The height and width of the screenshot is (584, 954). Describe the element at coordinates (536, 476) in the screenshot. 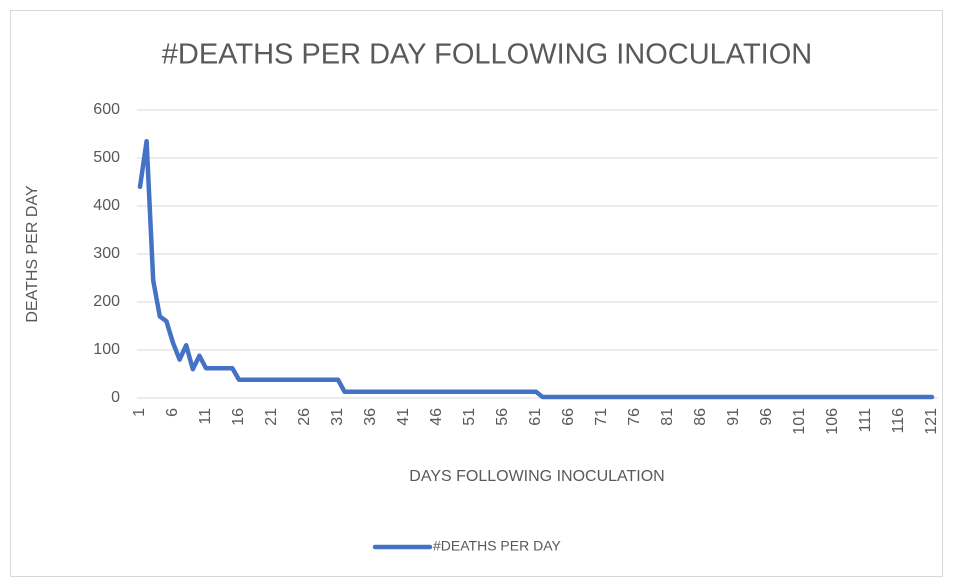

I see `x-axis-label: DAYS FOLLOWING INOCULATION` at that location.